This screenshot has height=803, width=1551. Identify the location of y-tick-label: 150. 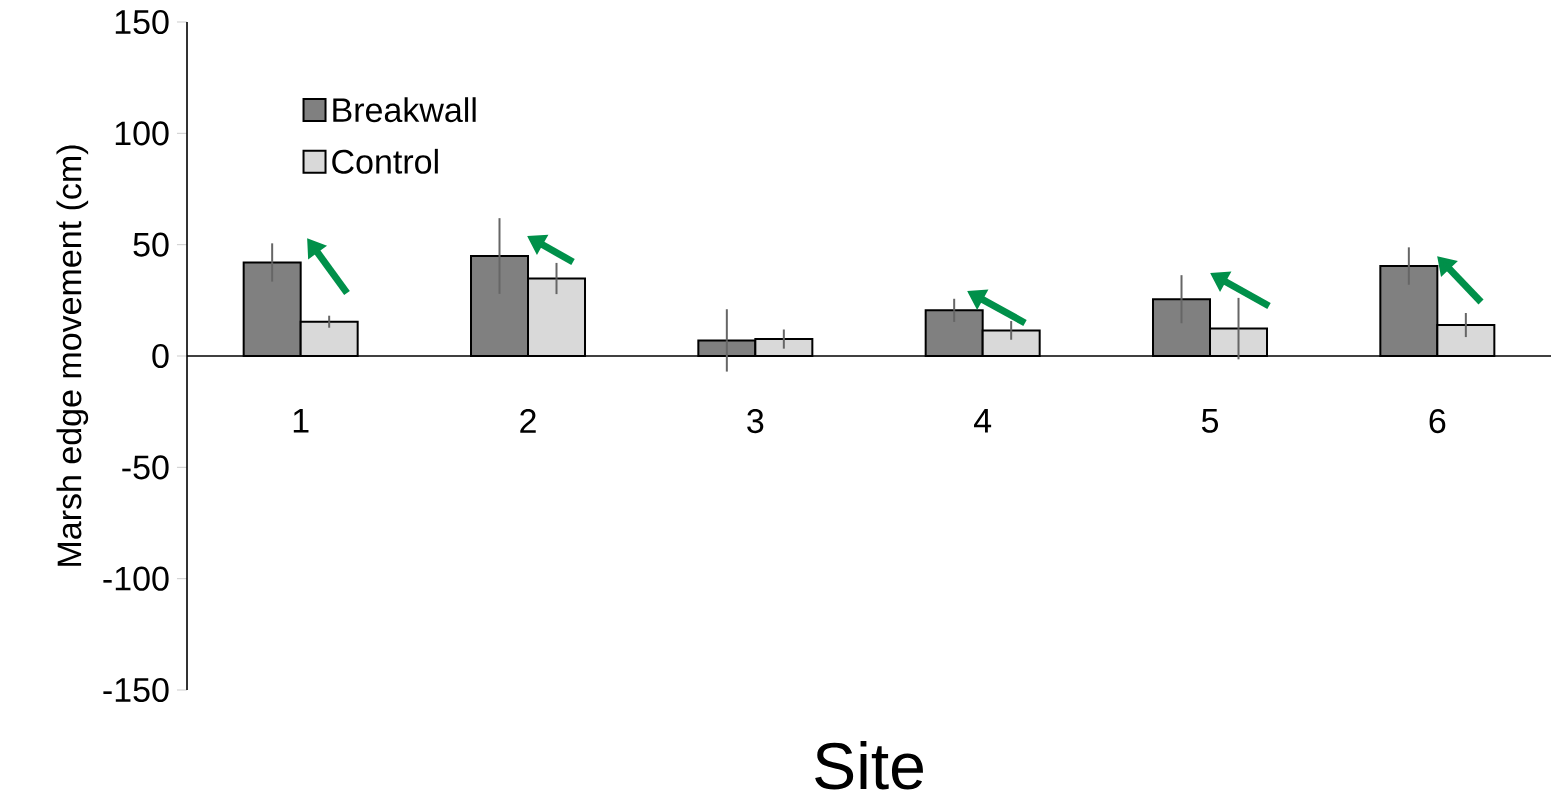
(142, 22).